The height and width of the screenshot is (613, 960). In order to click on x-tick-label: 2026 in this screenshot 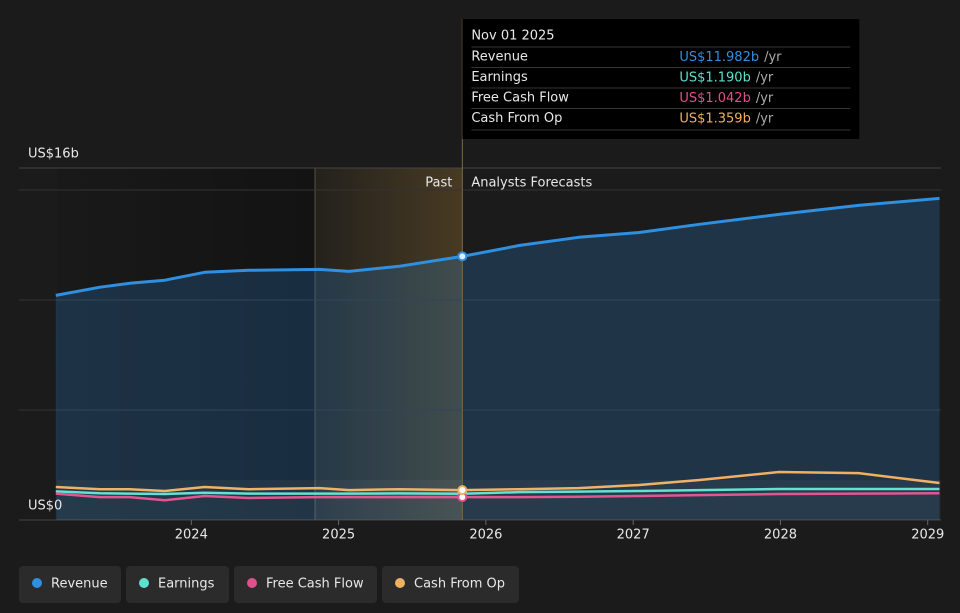, I will do `click(485, 535)`.